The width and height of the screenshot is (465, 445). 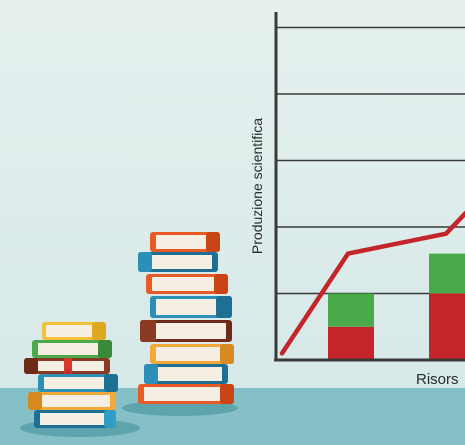 I want to click on book-stack-right, so click(x=186, y=318).